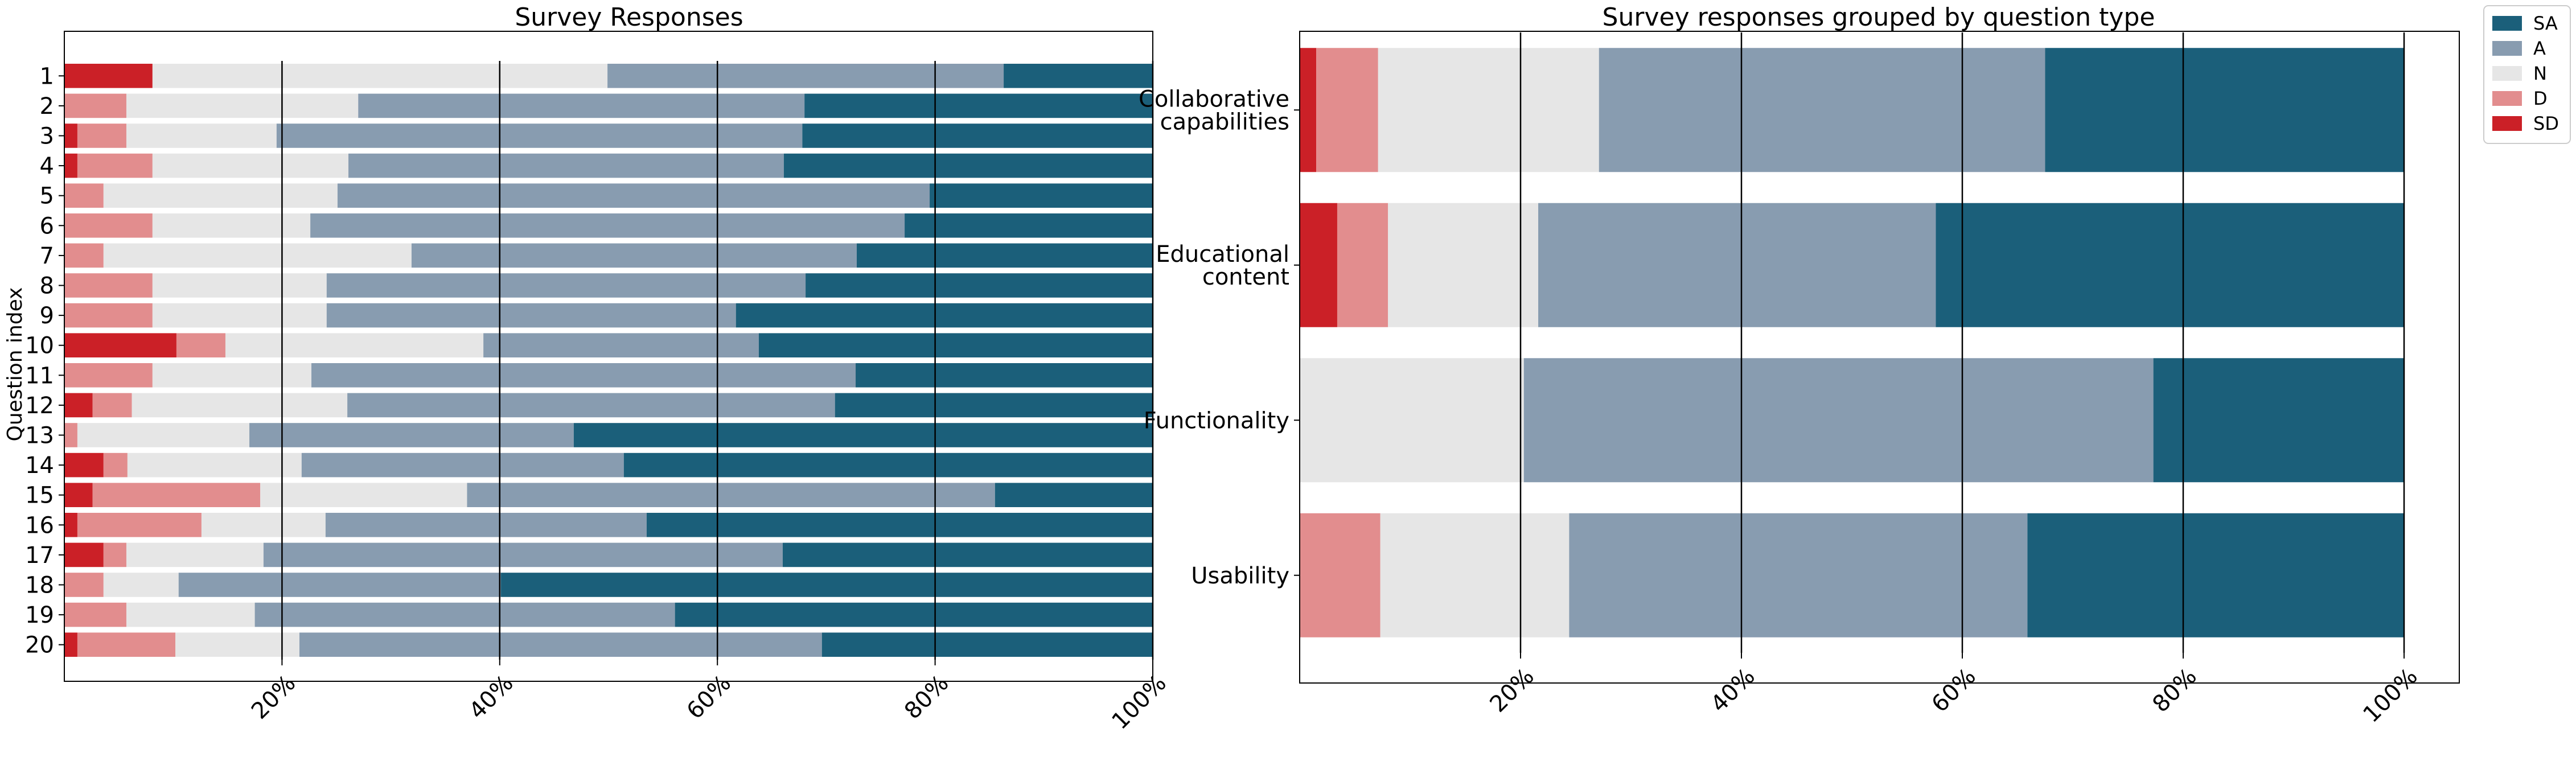 This screenshot has width=2576, height=757. What do you see at coordinates (47, 106) in the screenshot?
I see `y-tick-label: 2` at bounding box center [47, 106].